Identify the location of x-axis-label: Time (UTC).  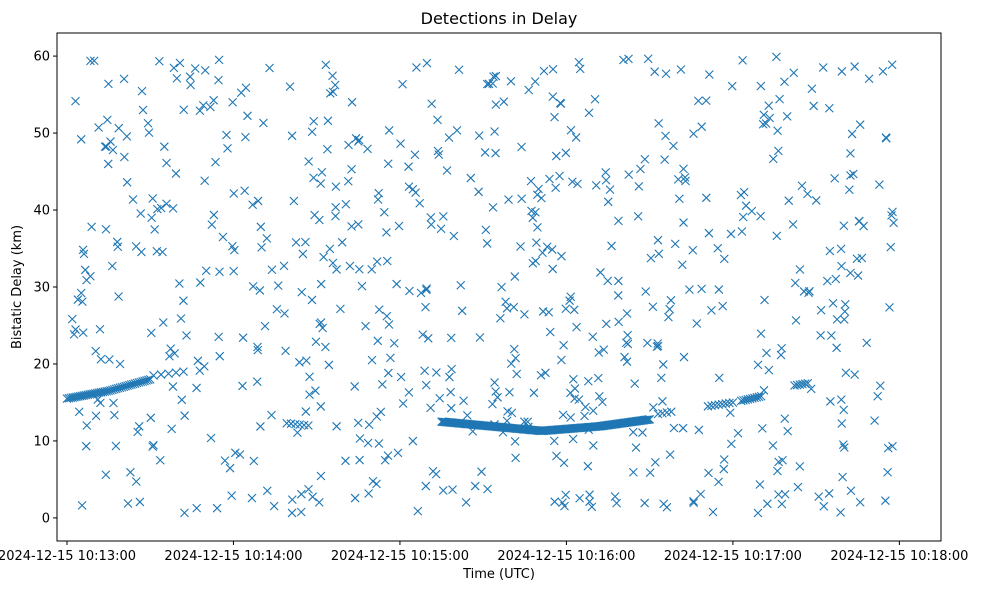
(498, 574).